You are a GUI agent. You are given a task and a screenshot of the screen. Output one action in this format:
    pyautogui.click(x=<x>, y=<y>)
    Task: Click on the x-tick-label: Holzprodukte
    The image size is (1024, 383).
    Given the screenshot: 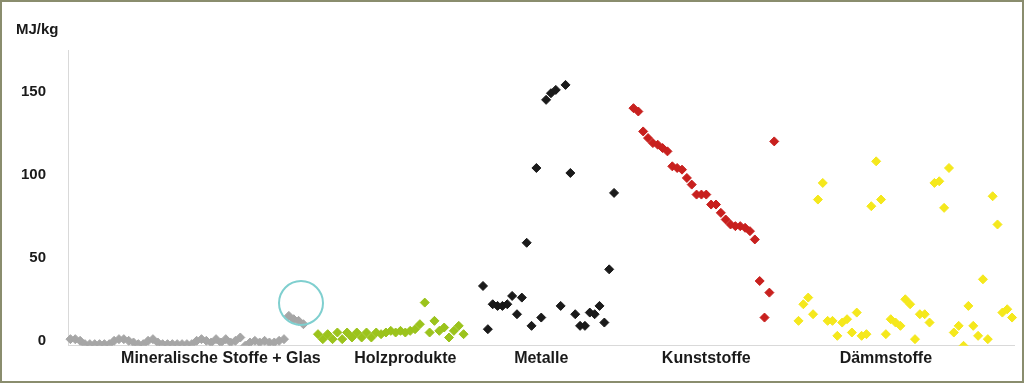 What is the action you would take?
    pyautogui.click(x=405, y=357)
    